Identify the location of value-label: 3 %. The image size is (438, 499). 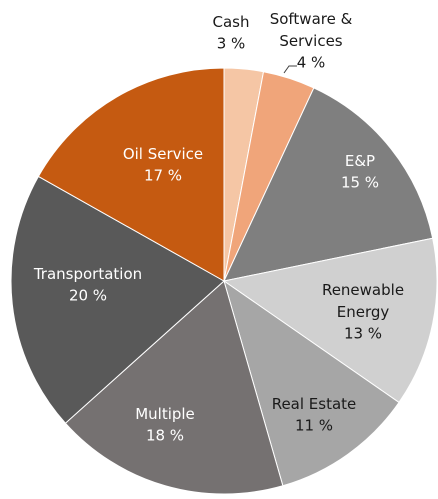
(231, 44).